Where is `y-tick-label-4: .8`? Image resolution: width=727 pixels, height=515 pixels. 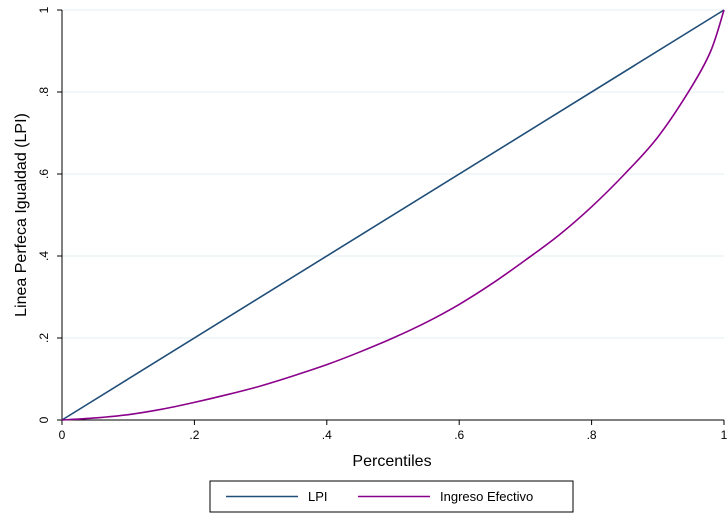
y-tick-label-4: .8 is located at coordinates (44, 92).